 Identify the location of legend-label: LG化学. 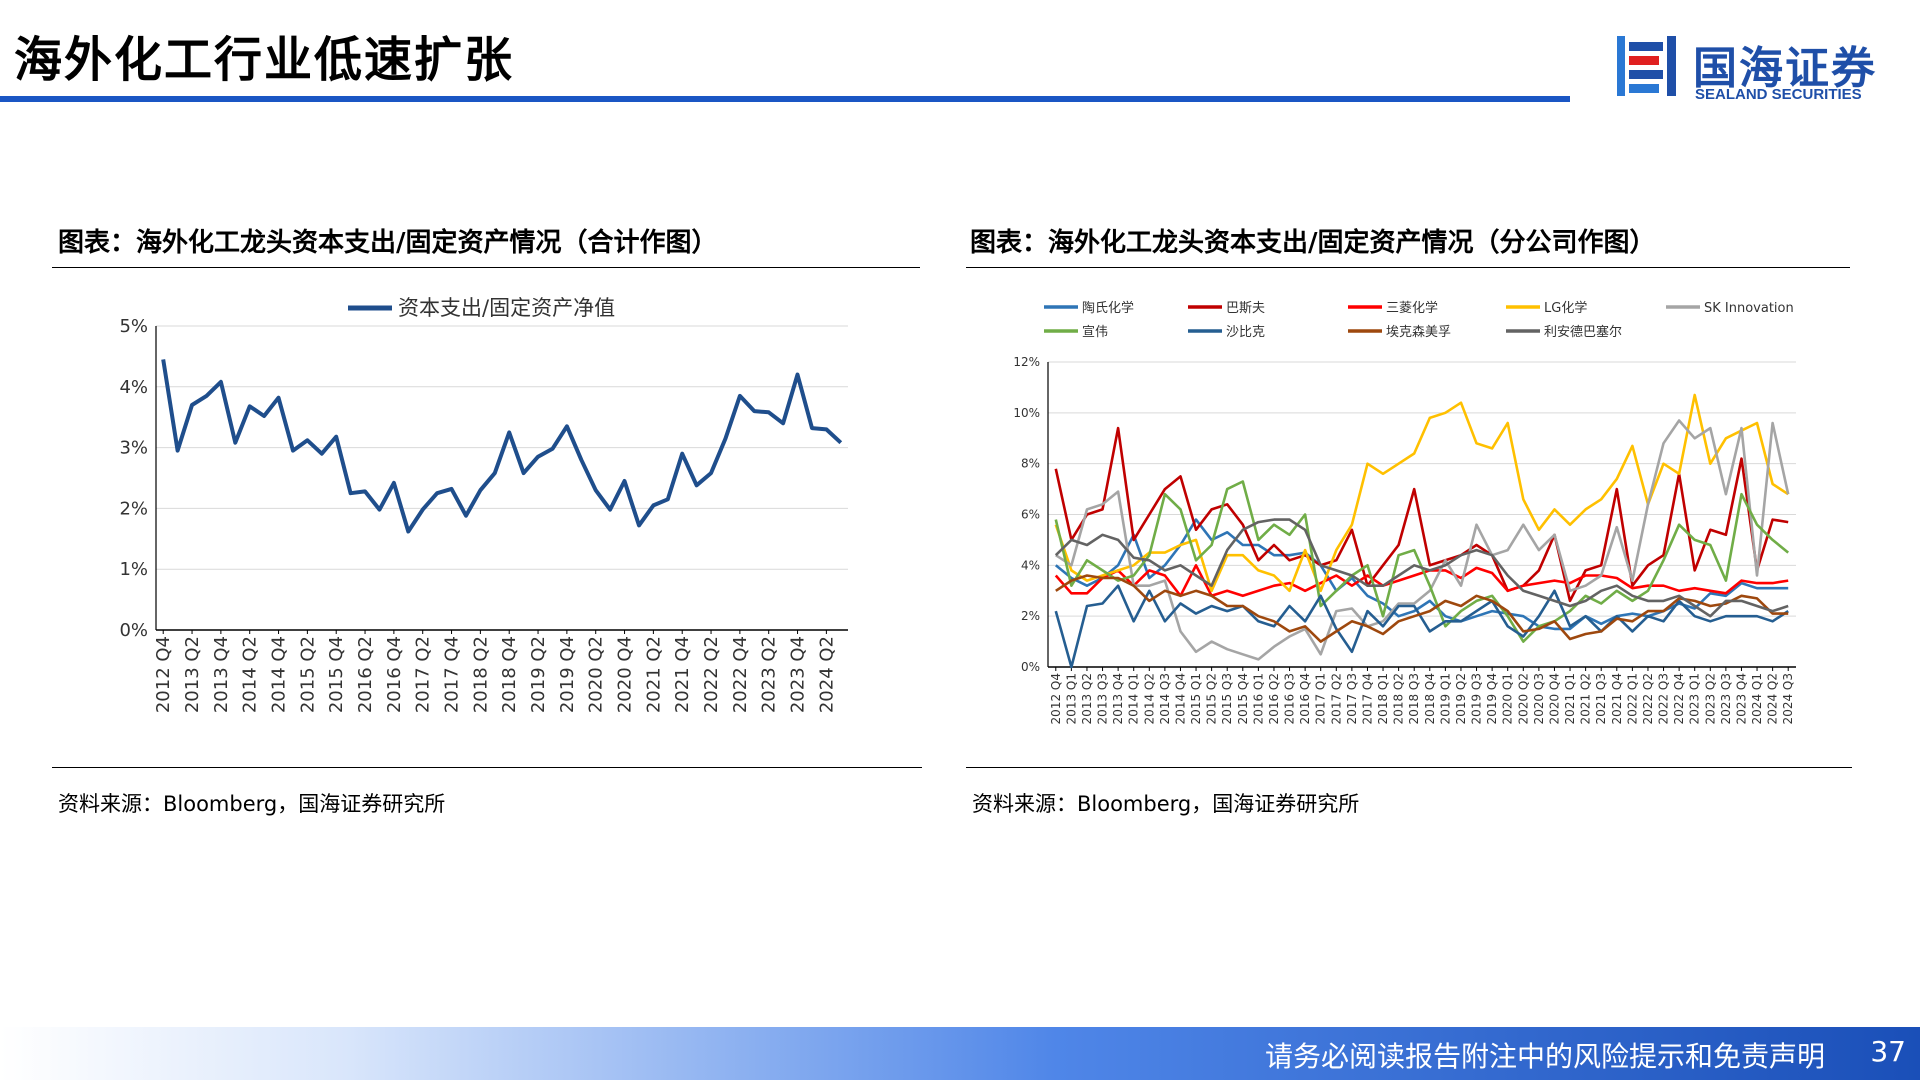
(1565, 308).